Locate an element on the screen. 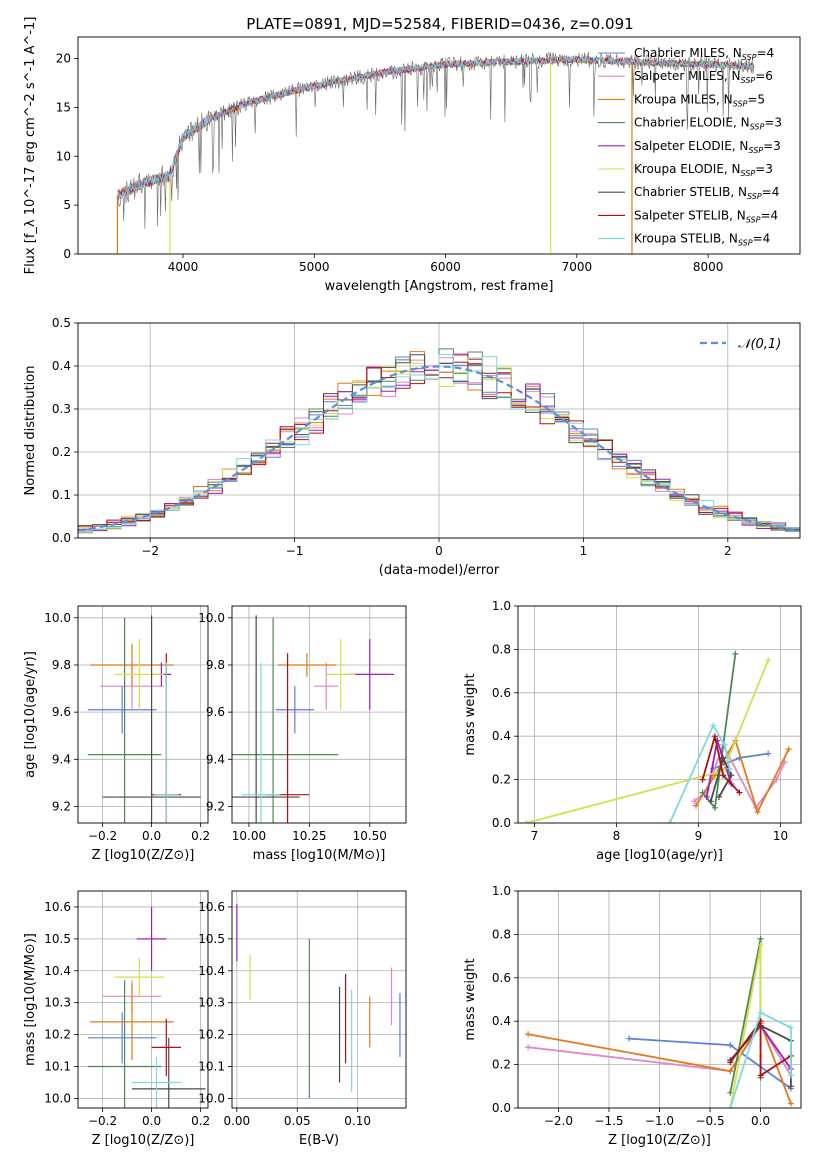  y-axis-label: Normed distribution is located at coordinates (30, 431).